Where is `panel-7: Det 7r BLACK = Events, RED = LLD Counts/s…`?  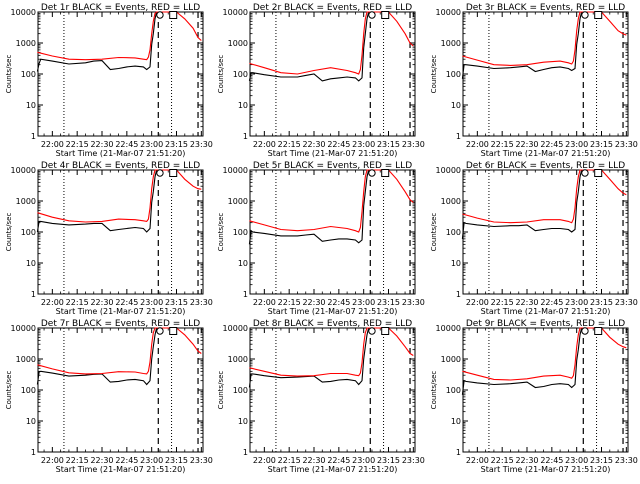
panel-7: Det 7r BLACK = Events, RED = LLD Counts/s… is located at coordinates (109, 396).